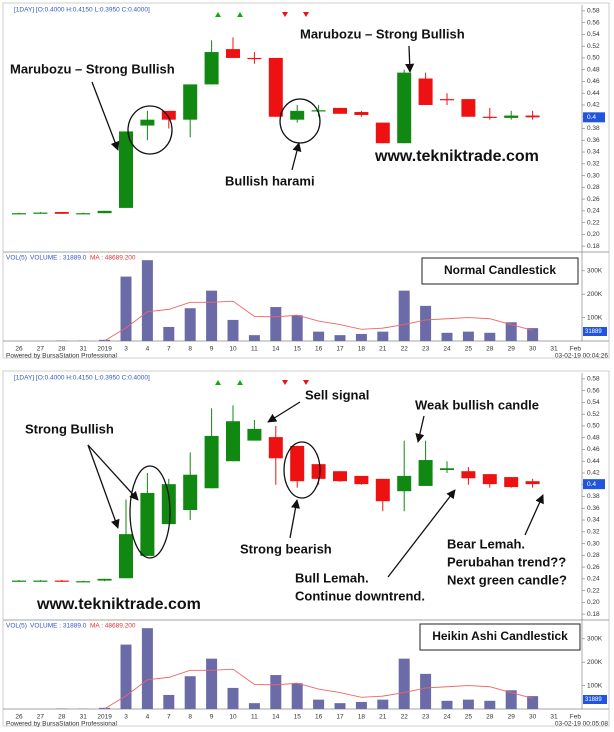  What do you see at coordinates (593, 332) in the screenshot?
I see `volume-tag: 31889` at bounding box center [593, 332].